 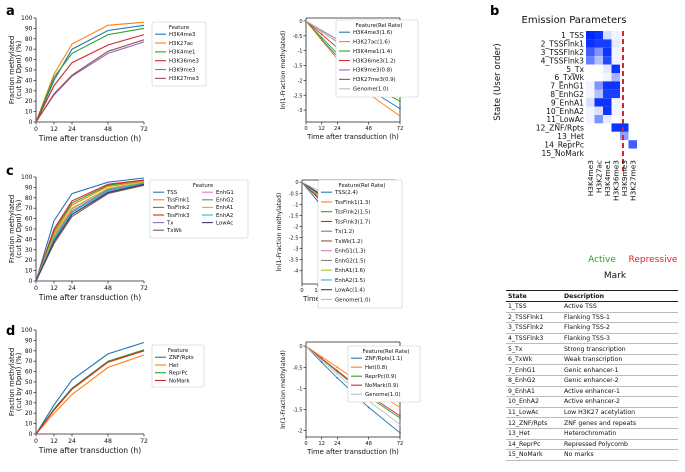 I want to click on table-cell-description: Genic enhancer-2, so click(x=620, y=381).